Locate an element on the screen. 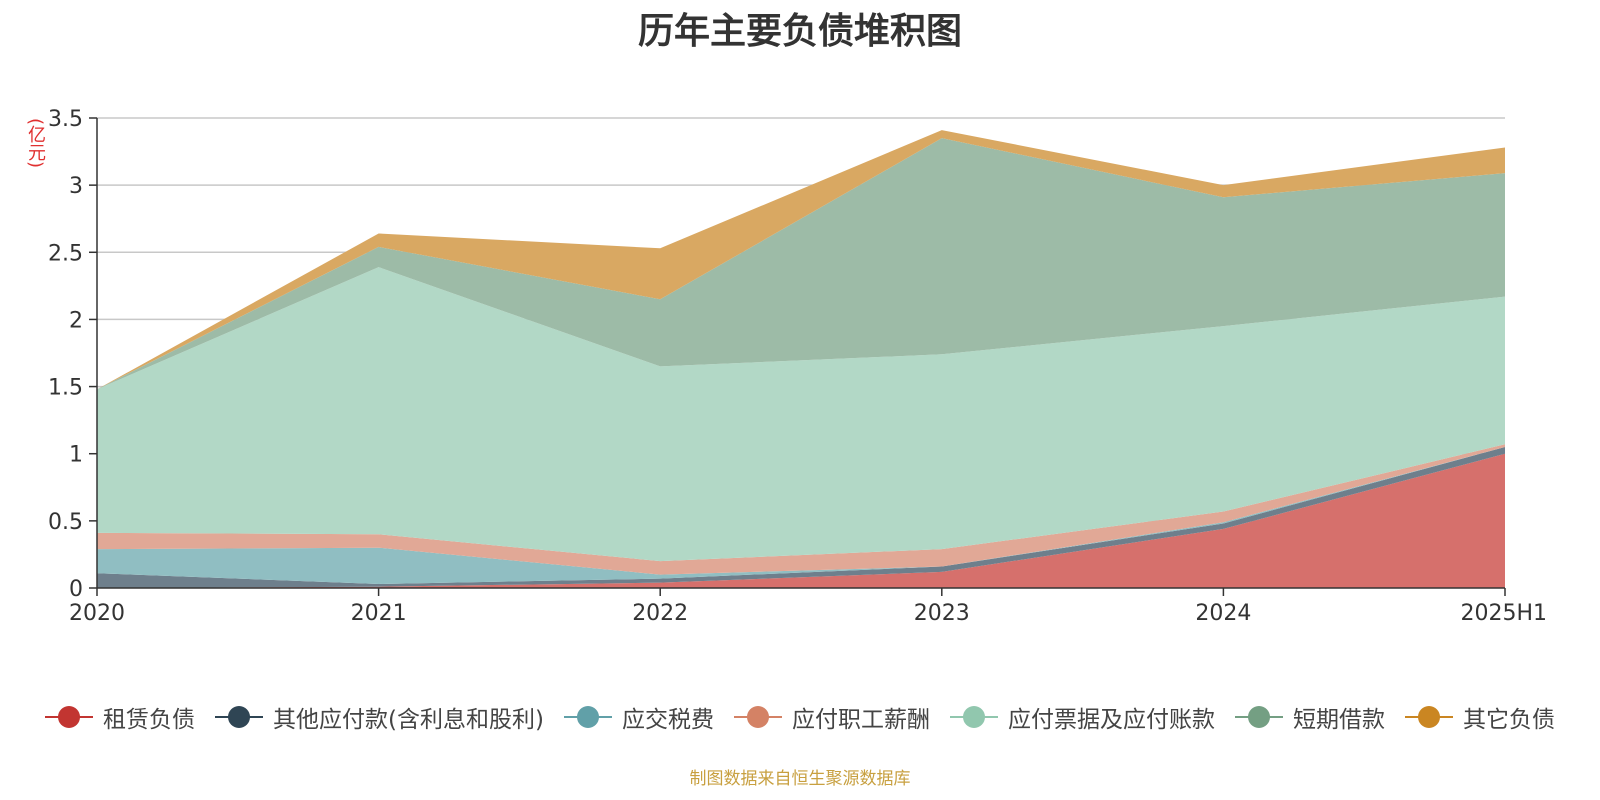 Image resolution: width=1600 pixels, height=800 pixels. y-tick-label: 1 is located at coordinates (76, 455).